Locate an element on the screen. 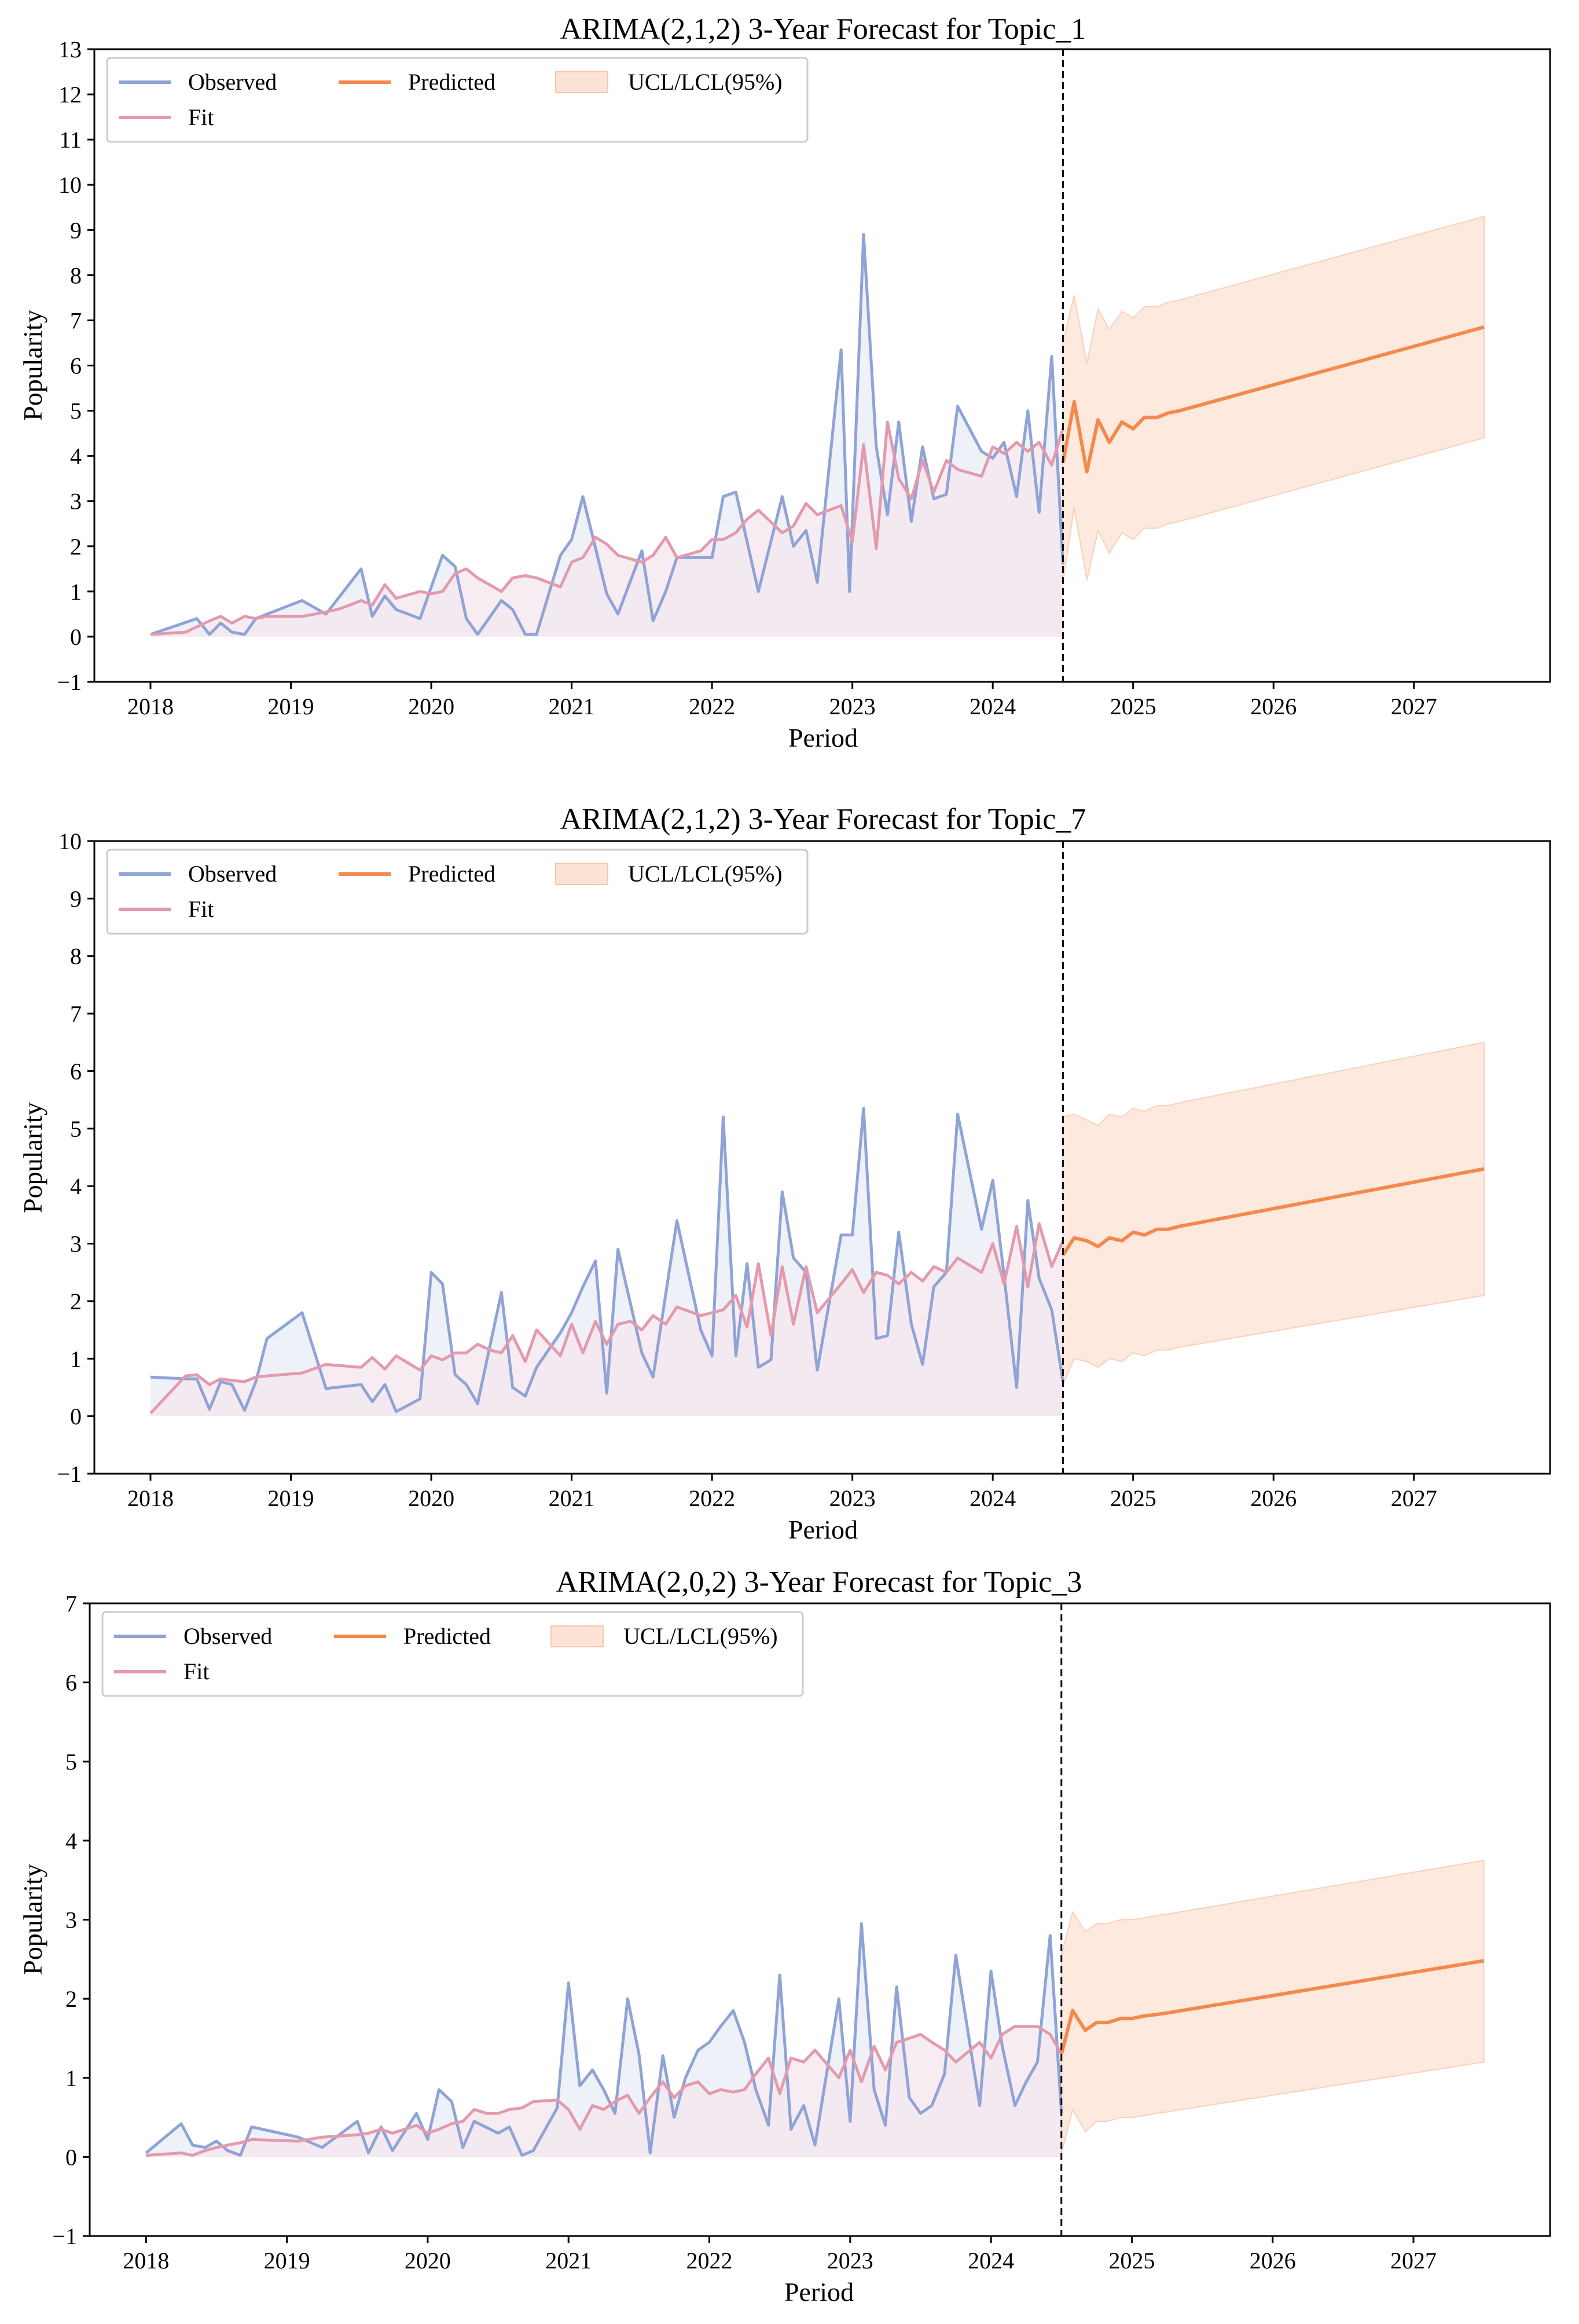 The width and height of the screenshot is (1579, 2324). y-tick-labels: −1 0 1 2 3 4 5 6 7 is located at coordinates (71, 1920).